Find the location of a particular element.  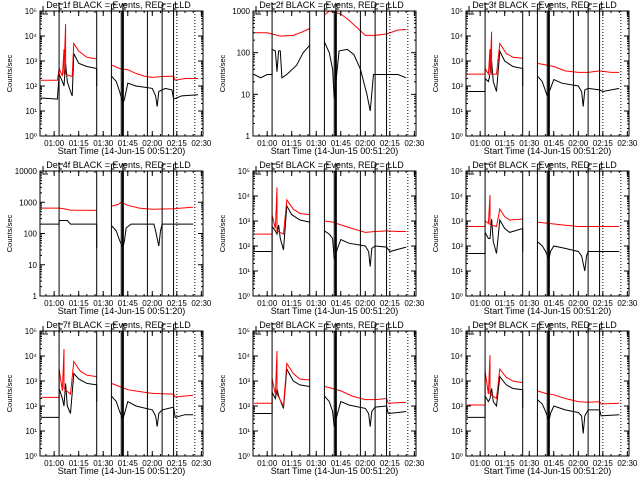

y-tick-label: 1000 is located at coordinates (28, 202).